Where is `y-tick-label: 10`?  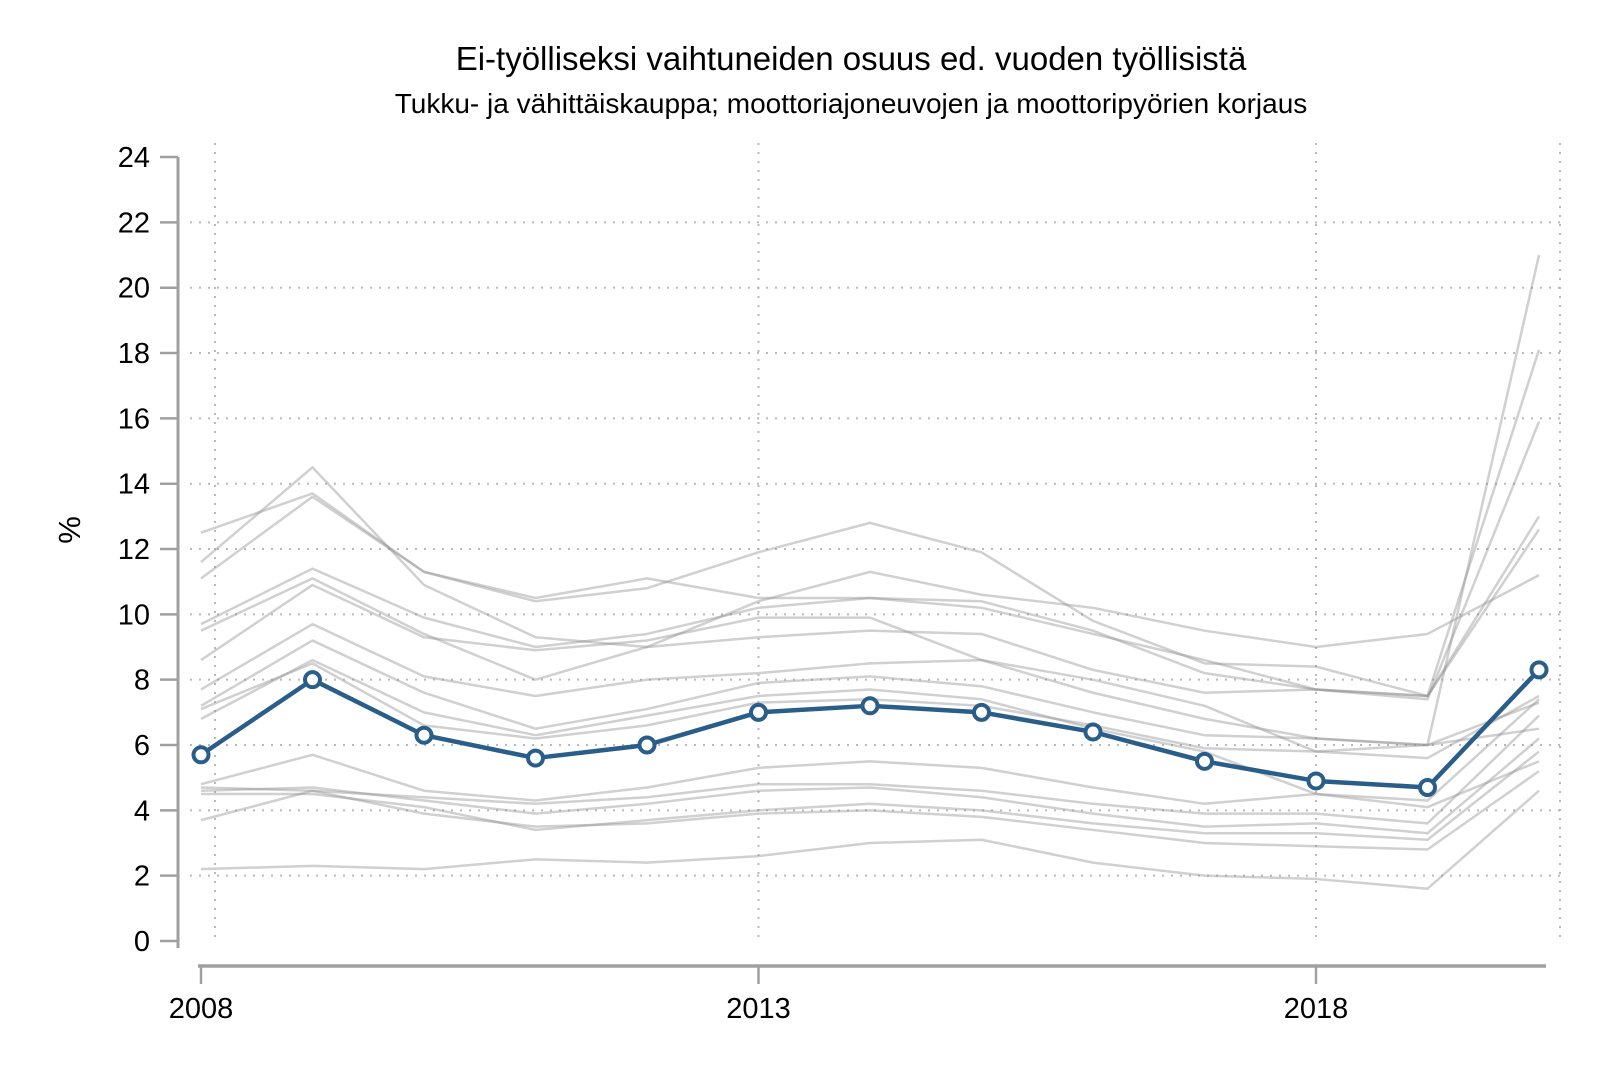
y-tick-label: 10 is located at coordinates (134, 615).